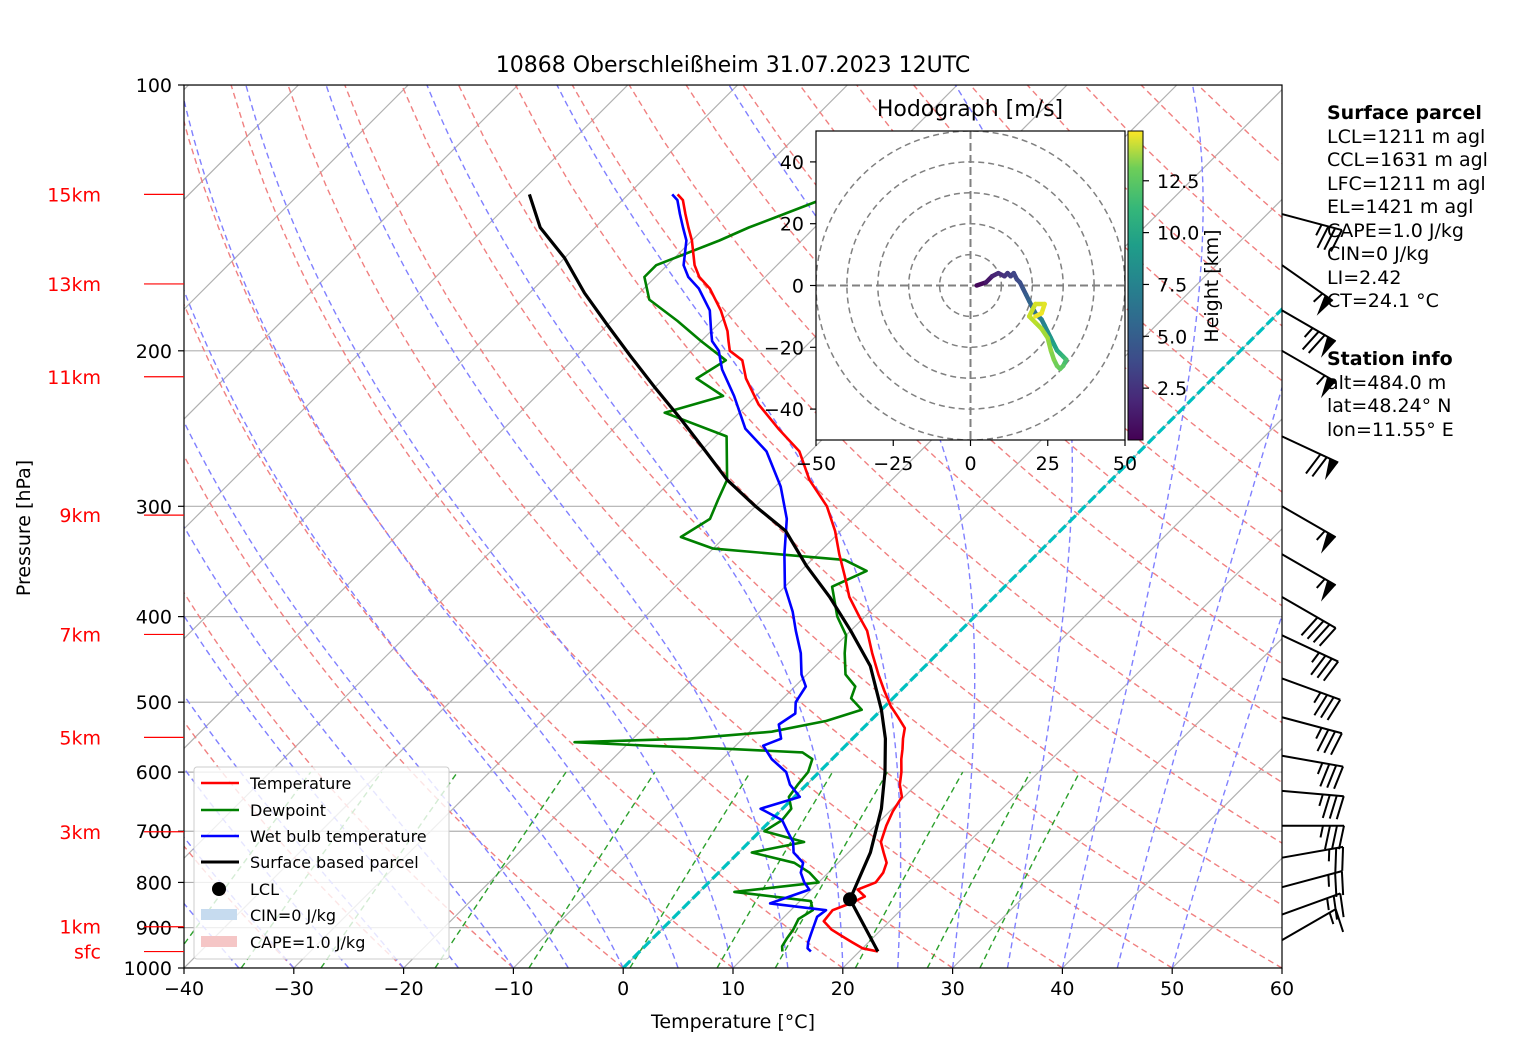 This screenshot has width=1517, height=1054. I want to click on chart-title: 10868 Oberschleißheim 31.07.2023 12UTC, so click(733, 65).